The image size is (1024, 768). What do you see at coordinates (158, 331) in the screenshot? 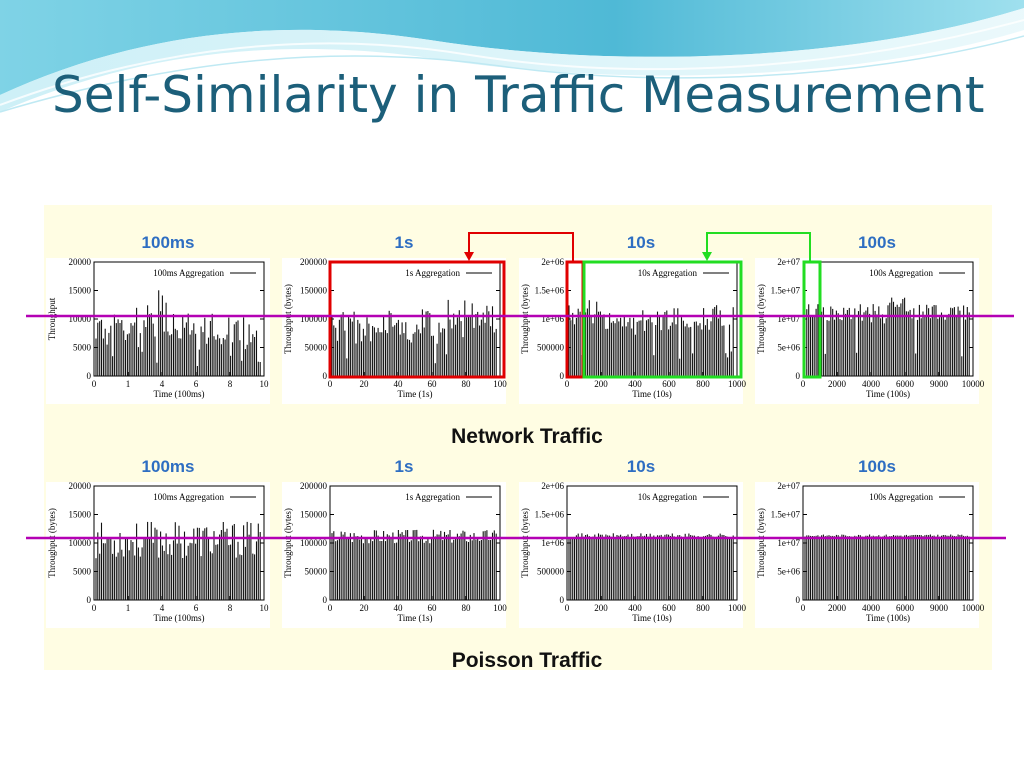
I see `chart-cell` at bounding box center [158, 331].